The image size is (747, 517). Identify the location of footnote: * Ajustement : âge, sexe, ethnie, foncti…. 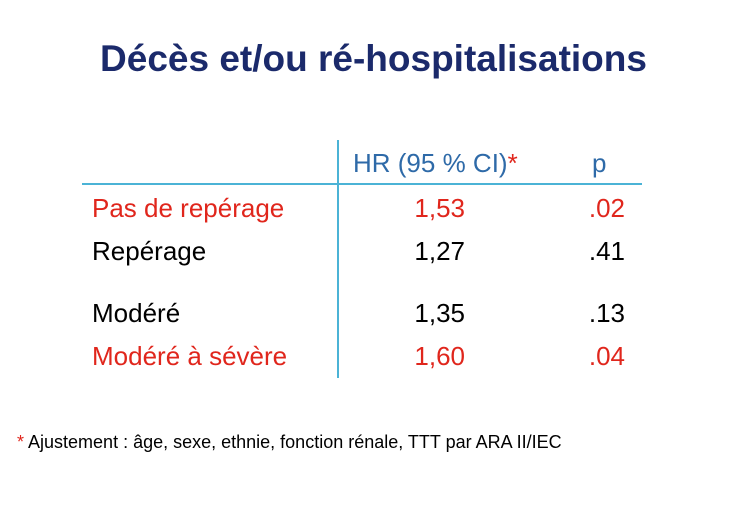
(289, 442).